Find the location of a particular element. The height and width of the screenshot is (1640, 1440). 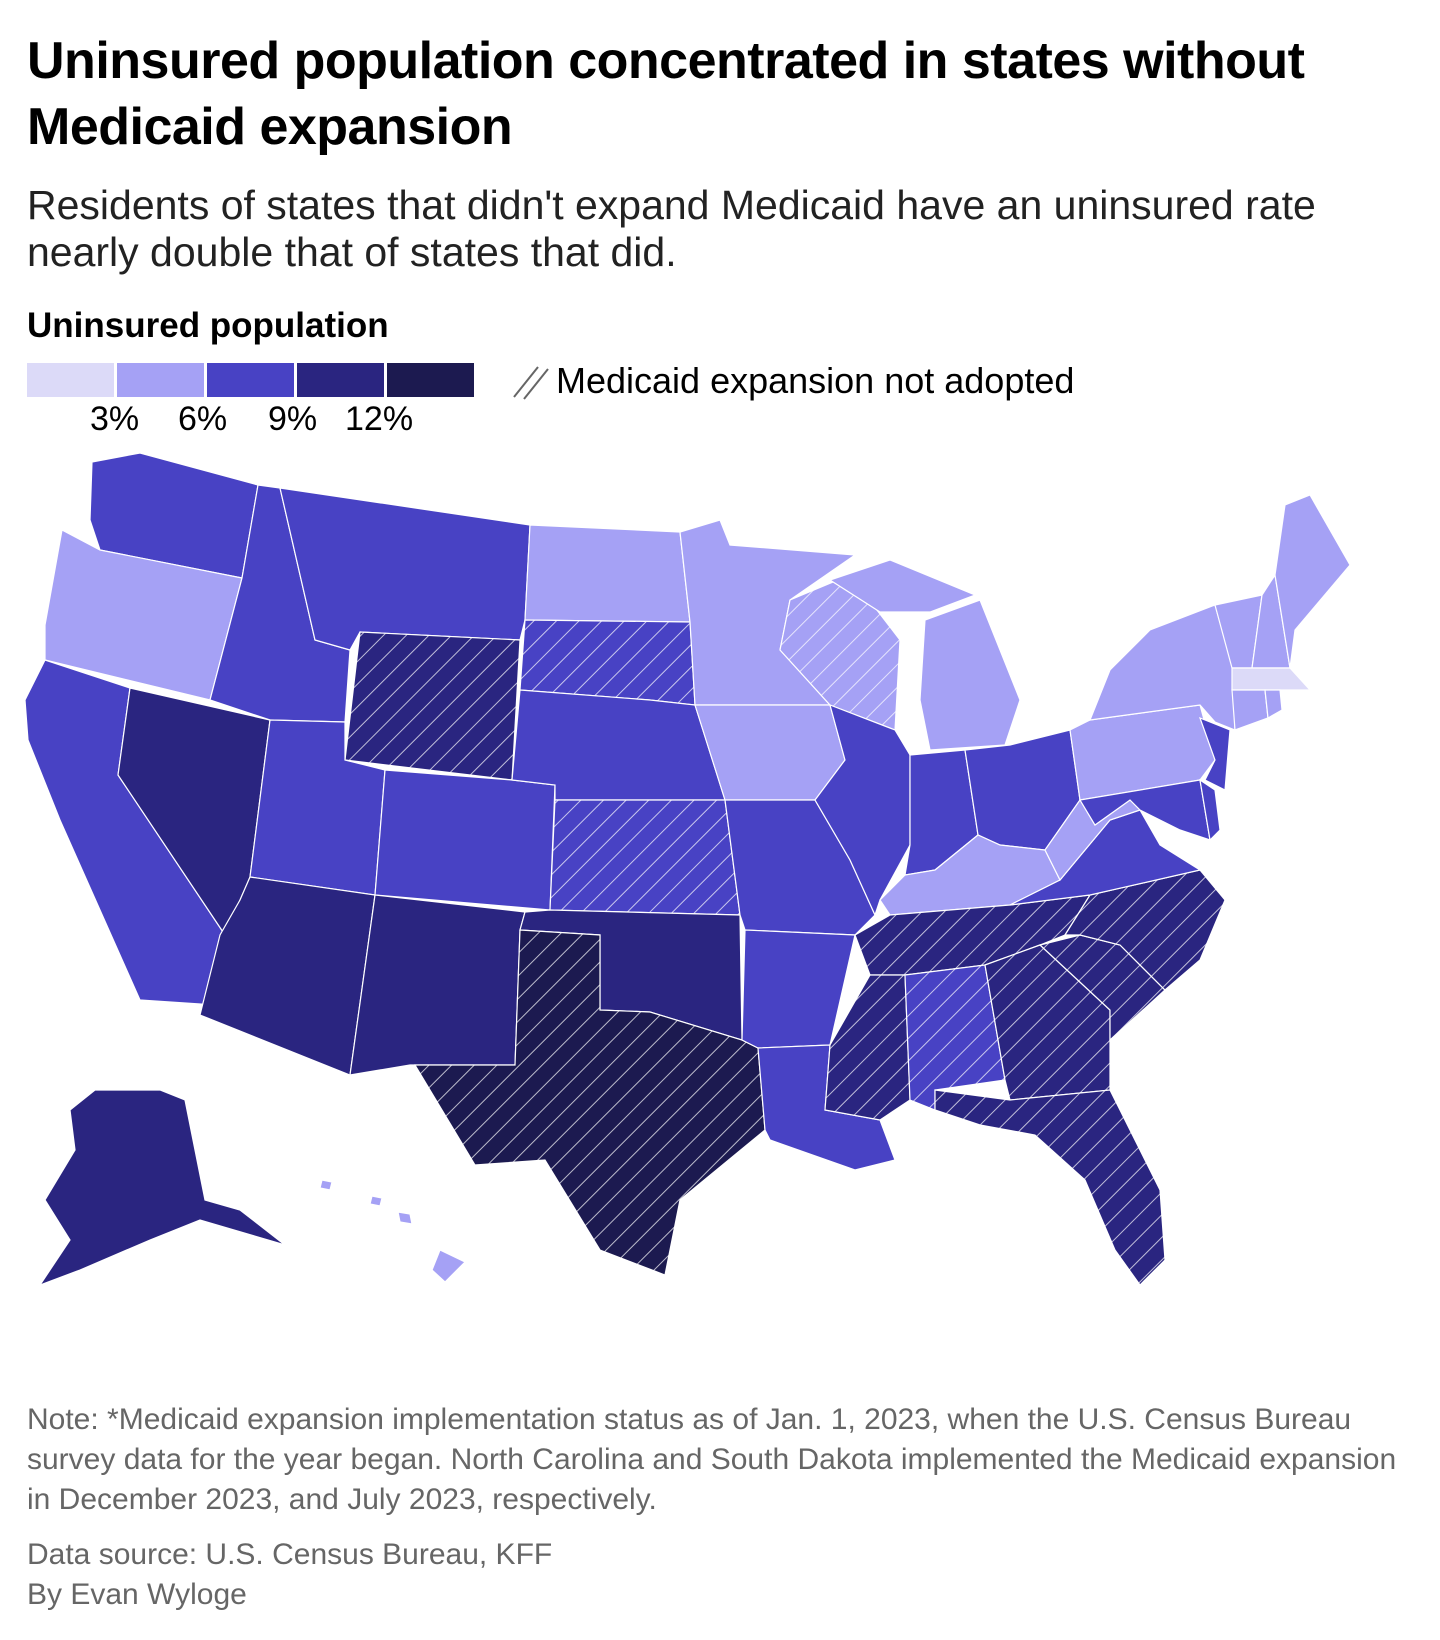

state-hi is located at coordinates (393, 1231).